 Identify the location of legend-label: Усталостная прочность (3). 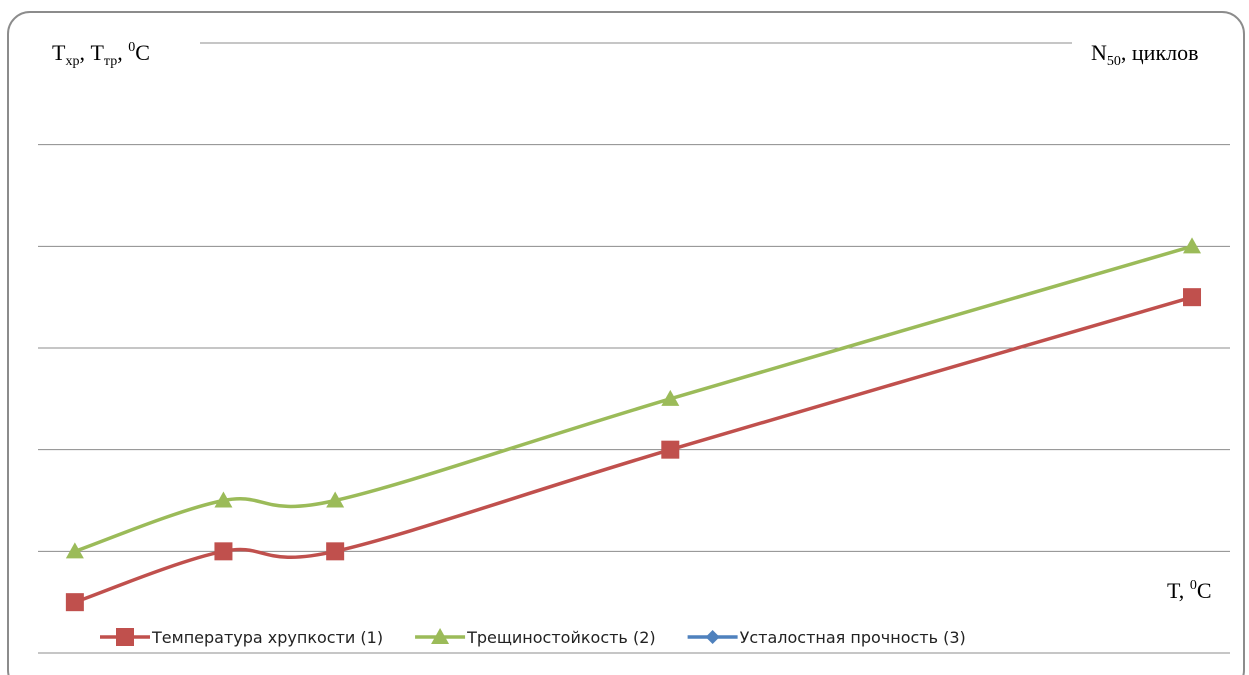
(853, 637).